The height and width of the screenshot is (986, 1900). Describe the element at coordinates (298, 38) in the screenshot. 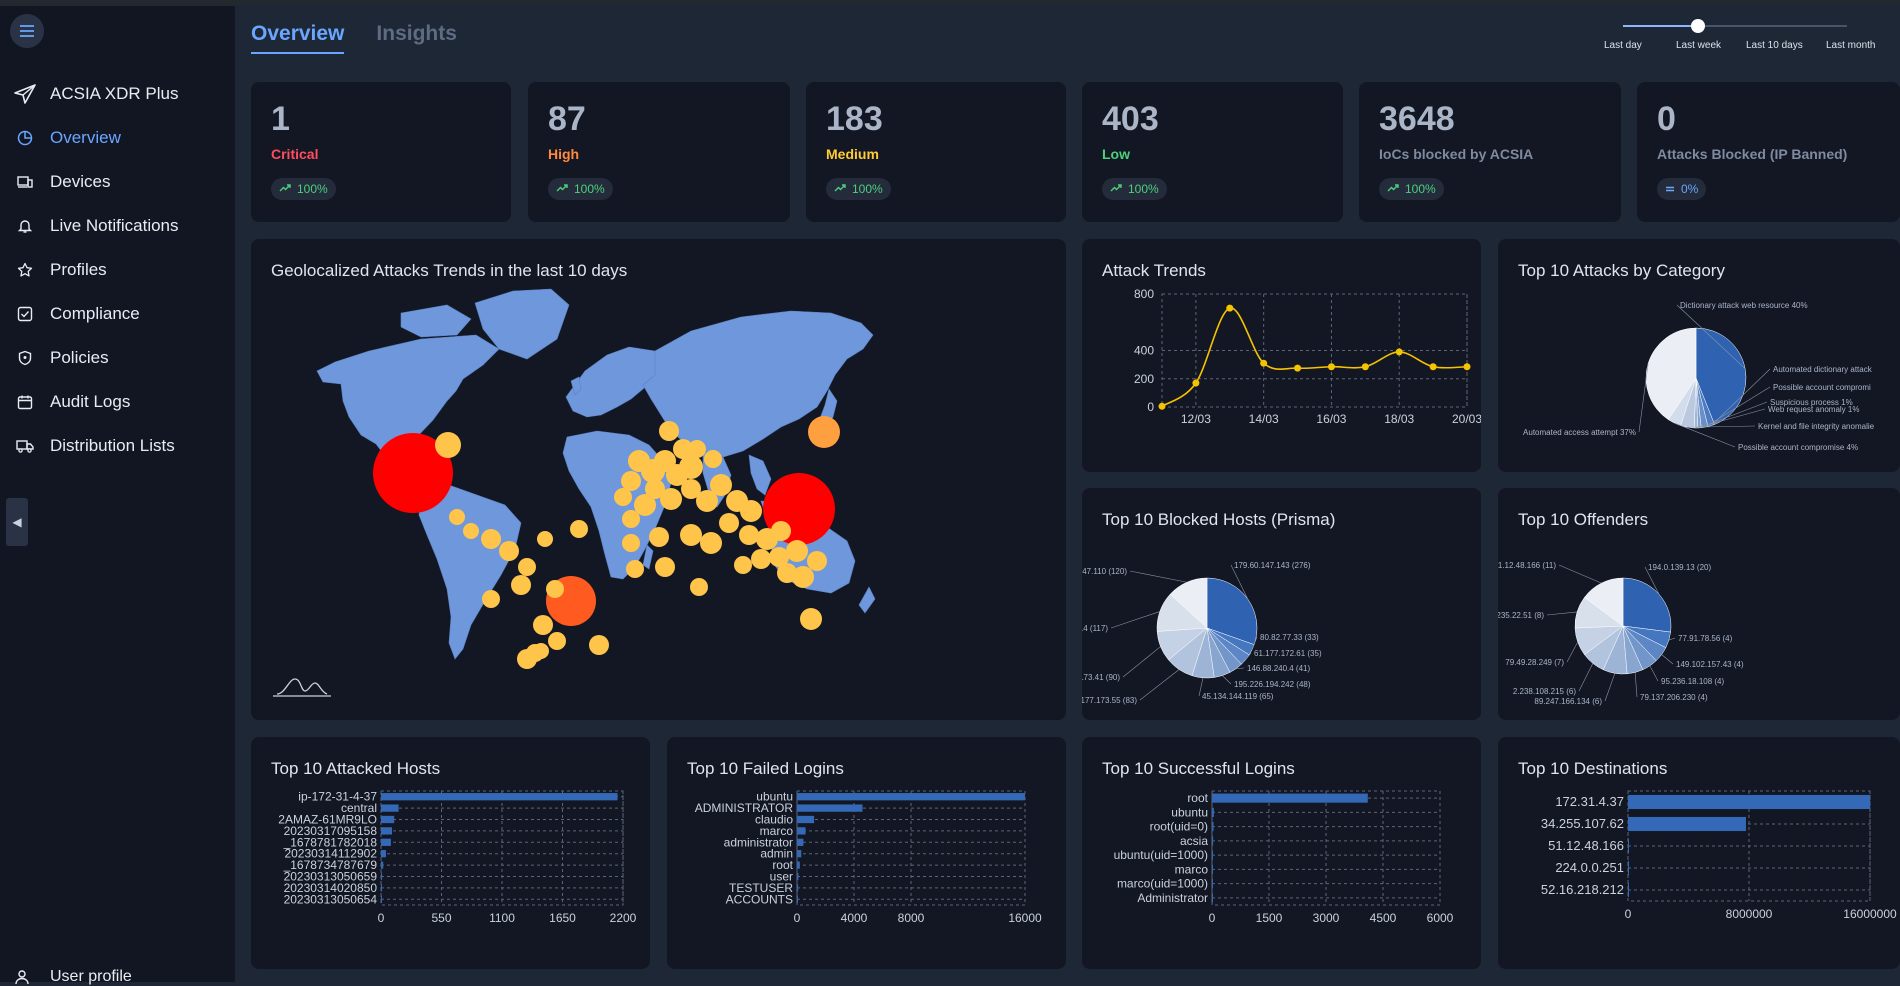

I see `tab-overview: Overview` at that location.